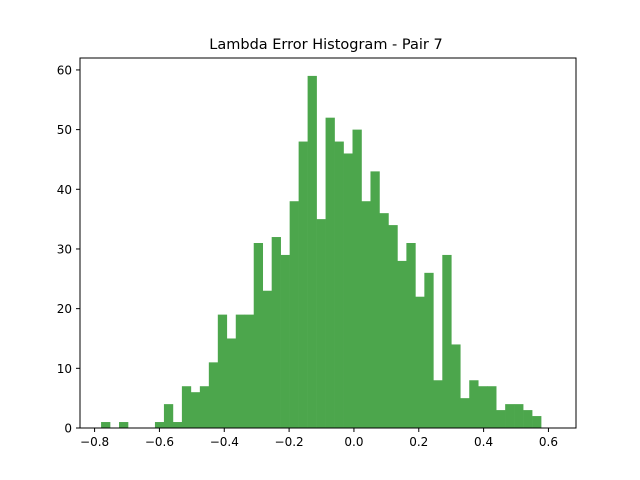 This screenshot has height=480, width=640. Describe the element at coordinates (68, 429) in the screenshot. I see `y-tick-label: 0` at that location.